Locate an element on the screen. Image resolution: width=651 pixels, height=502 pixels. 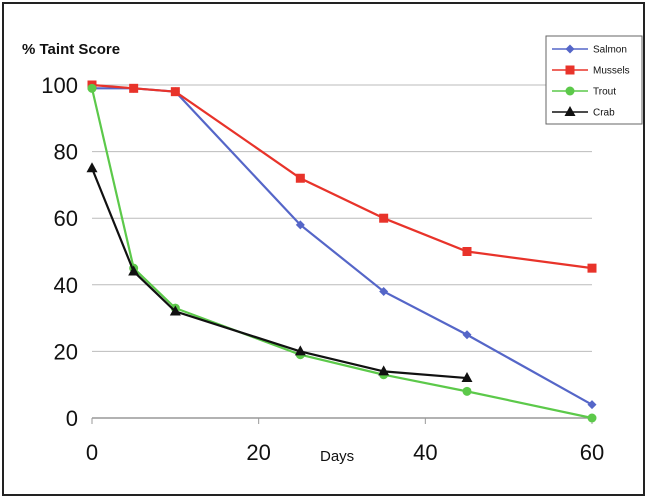
legend-marker-mussels is located at coordinates (570, 70).